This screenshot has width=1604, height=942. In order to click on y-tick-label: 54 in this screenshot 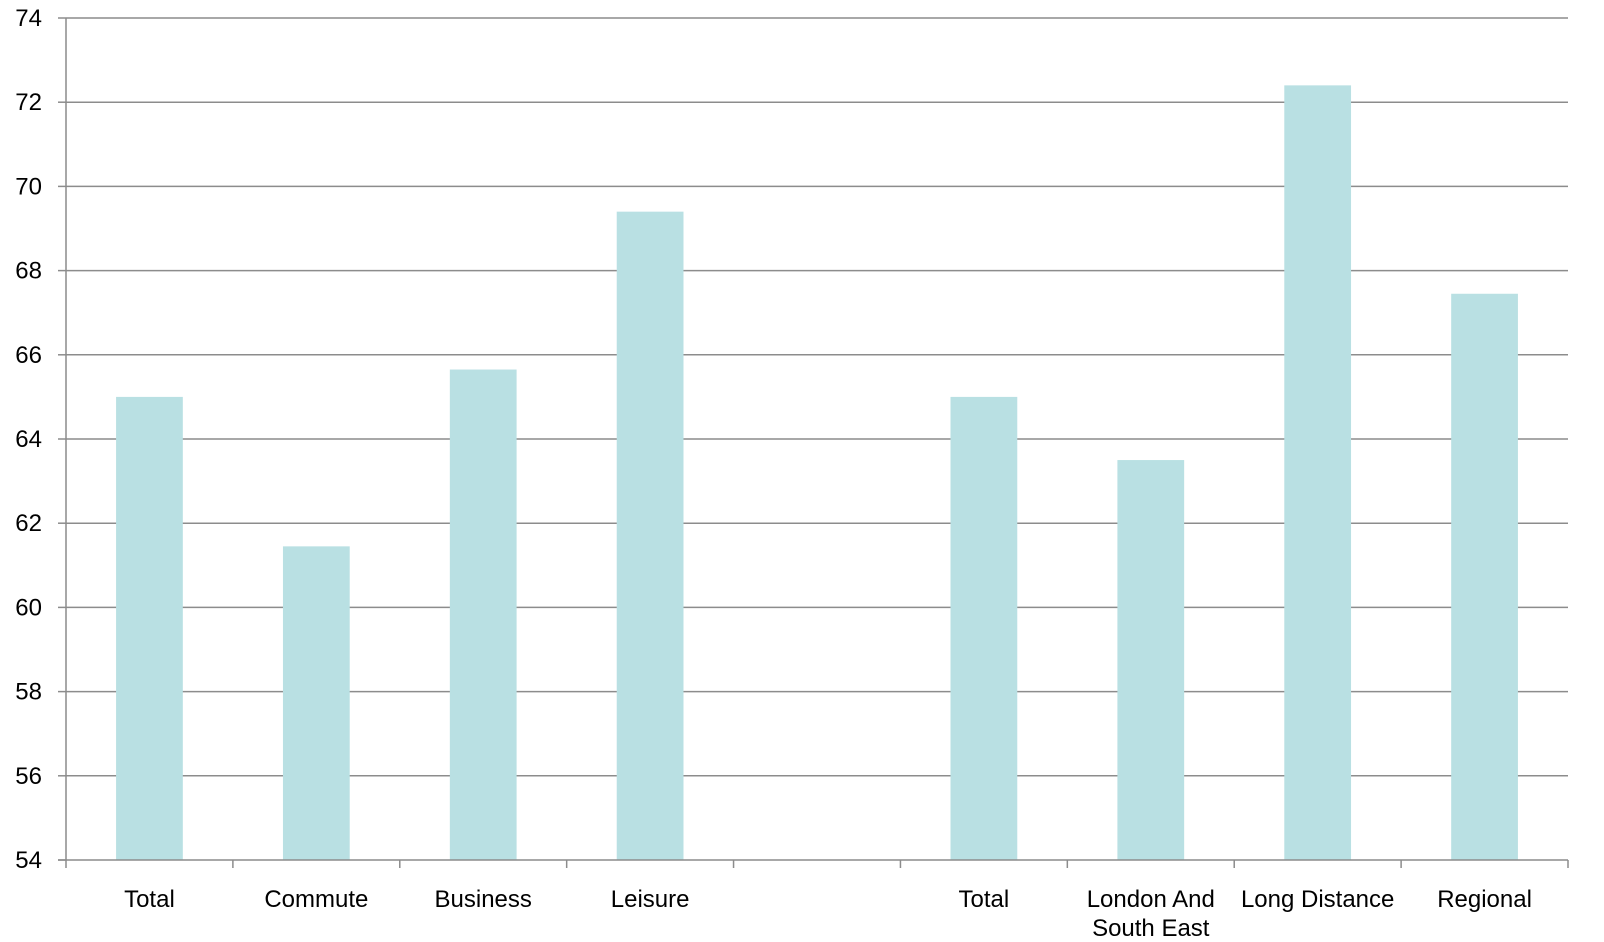, I will do `click(28, 860)`.